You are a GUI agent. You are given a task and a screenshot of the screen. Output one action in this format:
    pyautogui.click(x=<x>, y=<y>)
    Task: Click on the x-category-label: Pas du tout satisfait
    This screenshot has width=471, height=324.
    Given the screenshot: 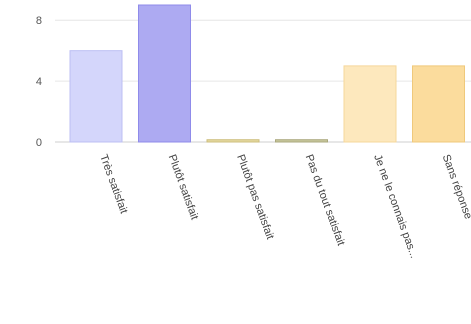 What is the action you would take?
    pyautogui.click(x=325, y=200)
    